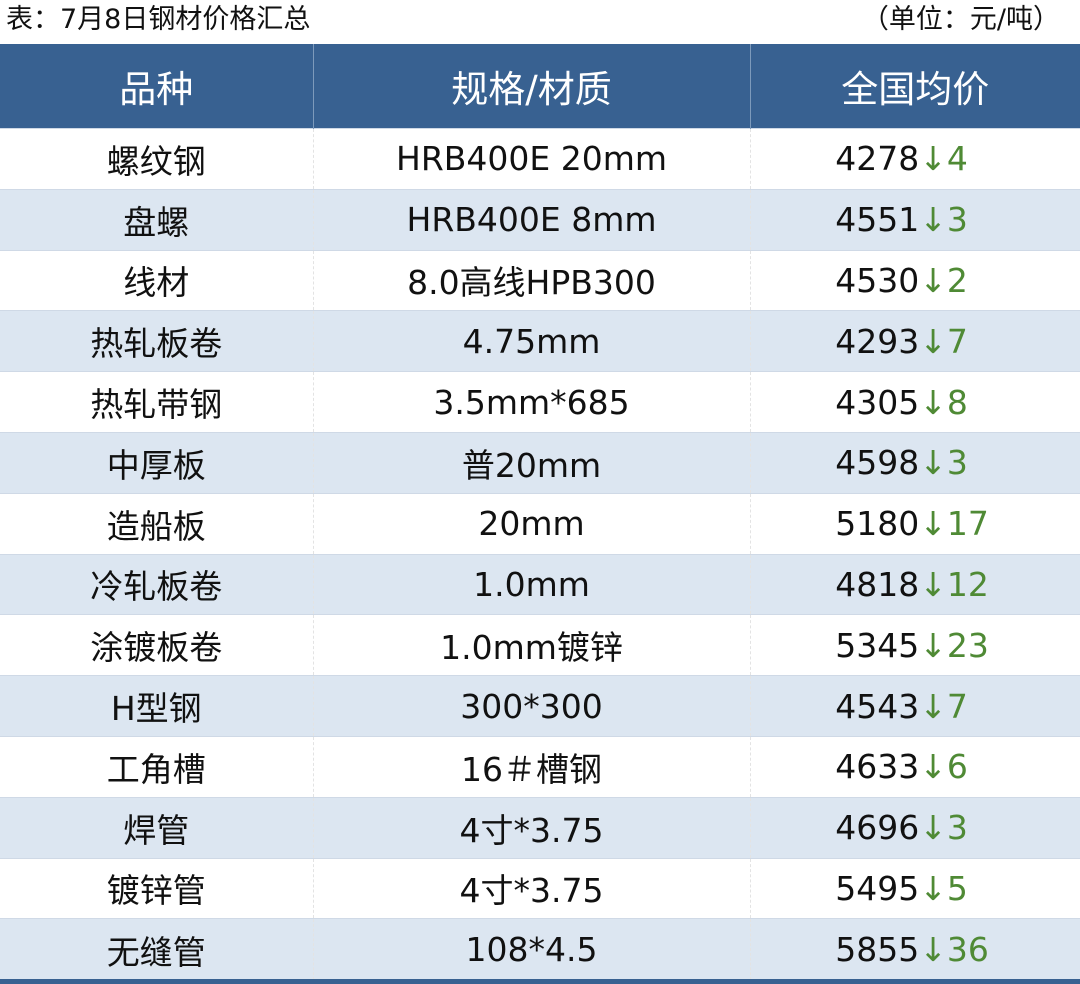  I want to click on cell-price: 4305↓8, so click(915, 402).